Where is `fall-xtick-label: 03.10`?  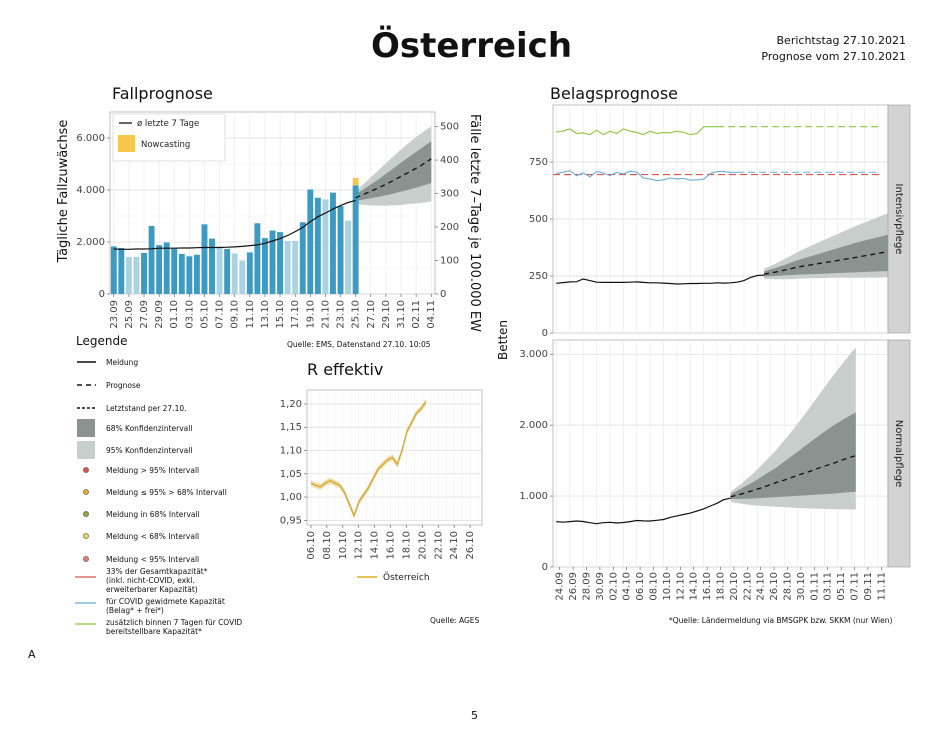 fall-xtick-label: 03.10 is located at coordinates (189, 314).